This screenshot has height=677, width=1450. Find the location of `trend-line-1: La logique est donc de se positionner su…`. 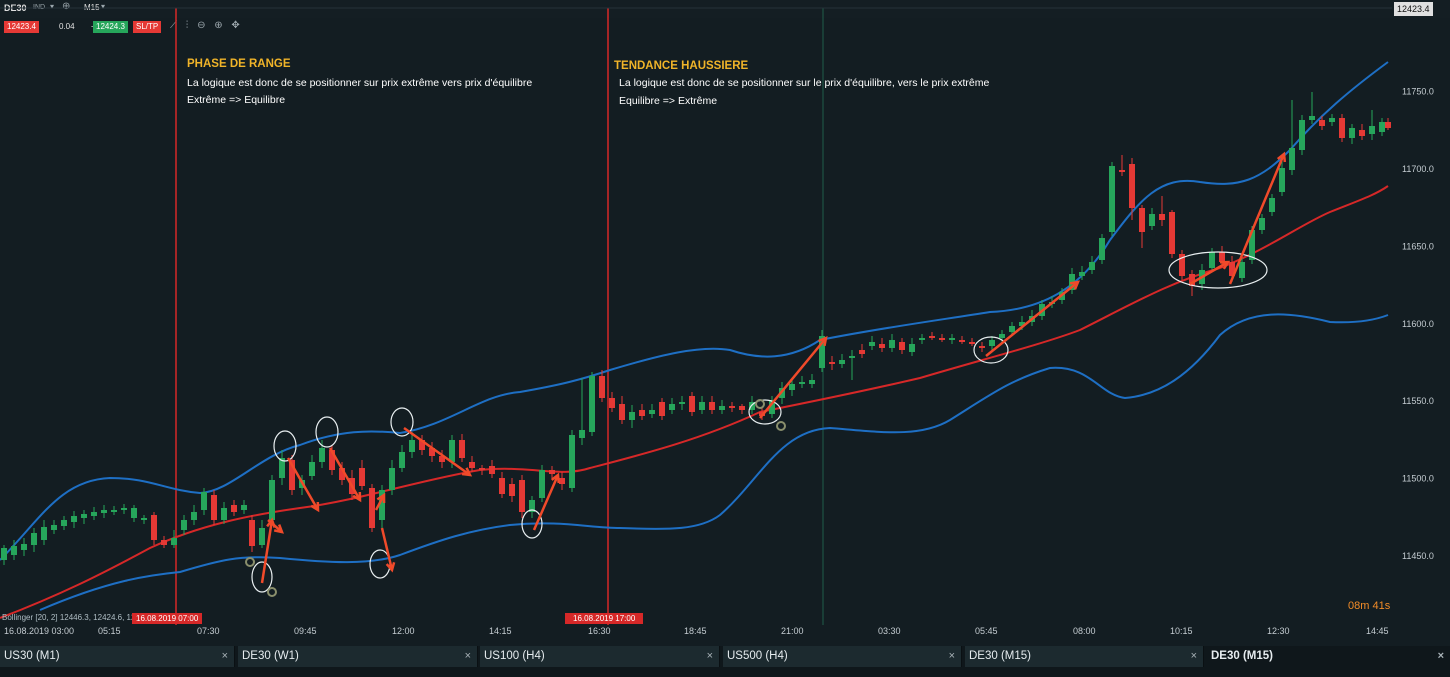

trend-line-1: La logique est donc de se positionner su… is located at coordinates (804, 83).